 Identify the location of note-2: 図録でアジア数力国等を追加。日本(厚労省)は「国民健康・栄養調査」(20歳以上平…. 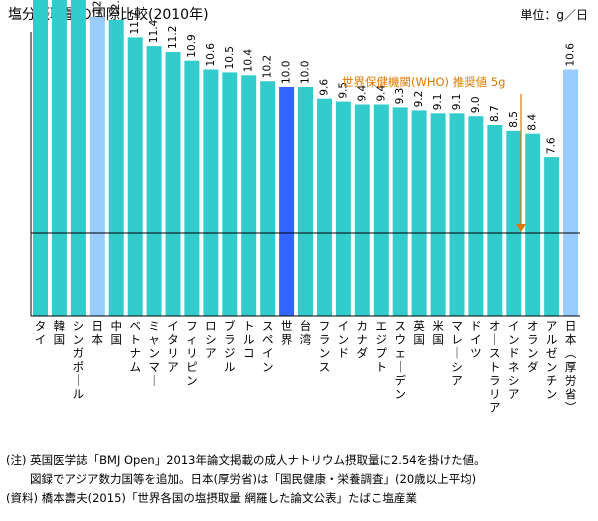
(253, 479).